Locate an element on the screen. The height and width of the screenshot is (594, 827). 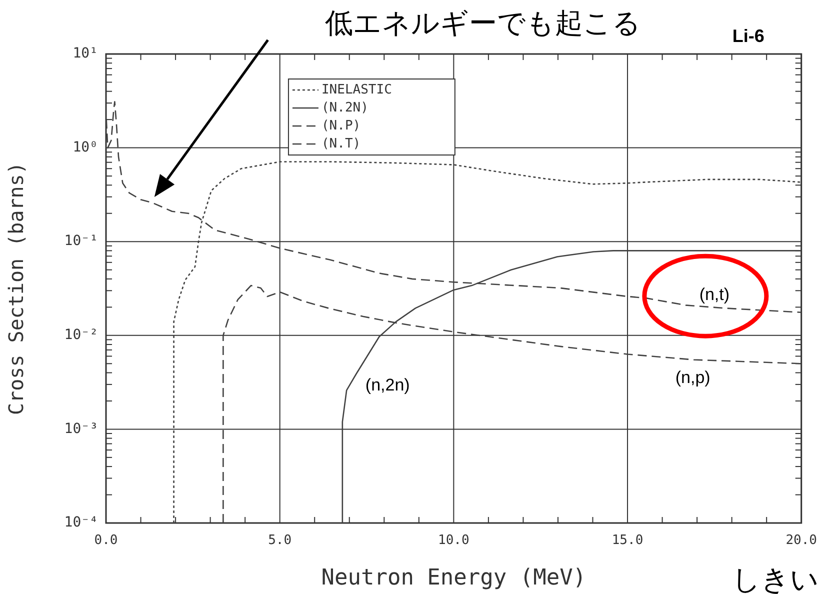
x-tick-label: 10.0 is located at coordinates (454, 540).